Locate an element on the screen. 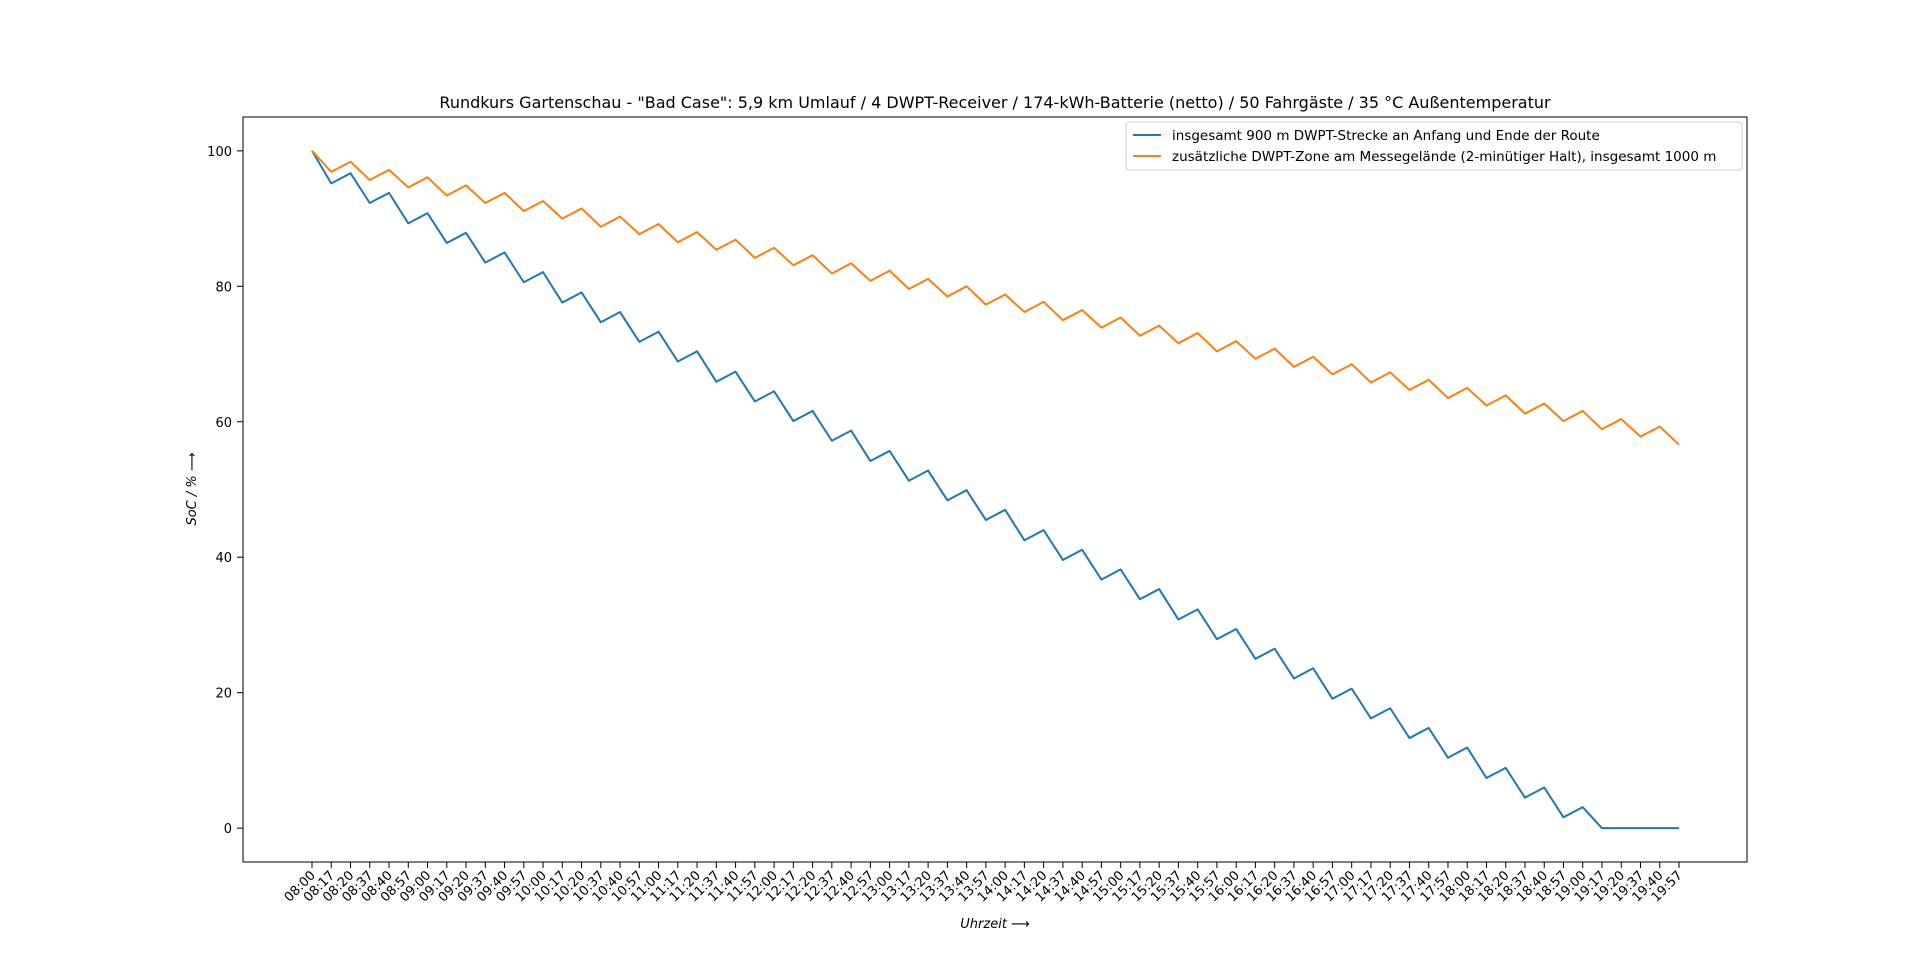 This screenshot has width=1920, height=957. y-tick-label: 40 is located at coordinates (223, 558).